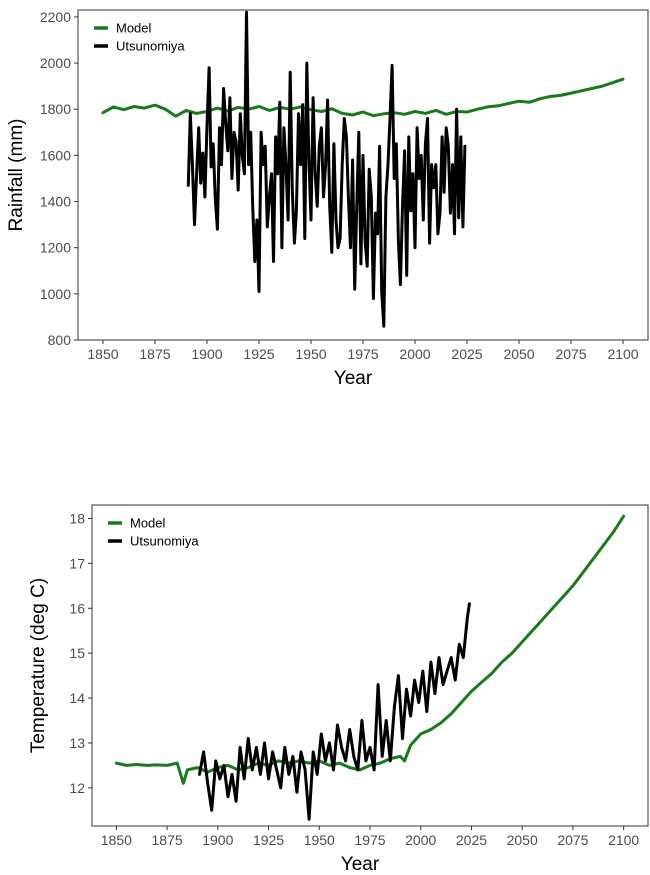 This screenshot has height=875, width=650. Describe the element at coordinates (55, 202) in the screenshot. I see `y-tick-label: 1400` at that location.